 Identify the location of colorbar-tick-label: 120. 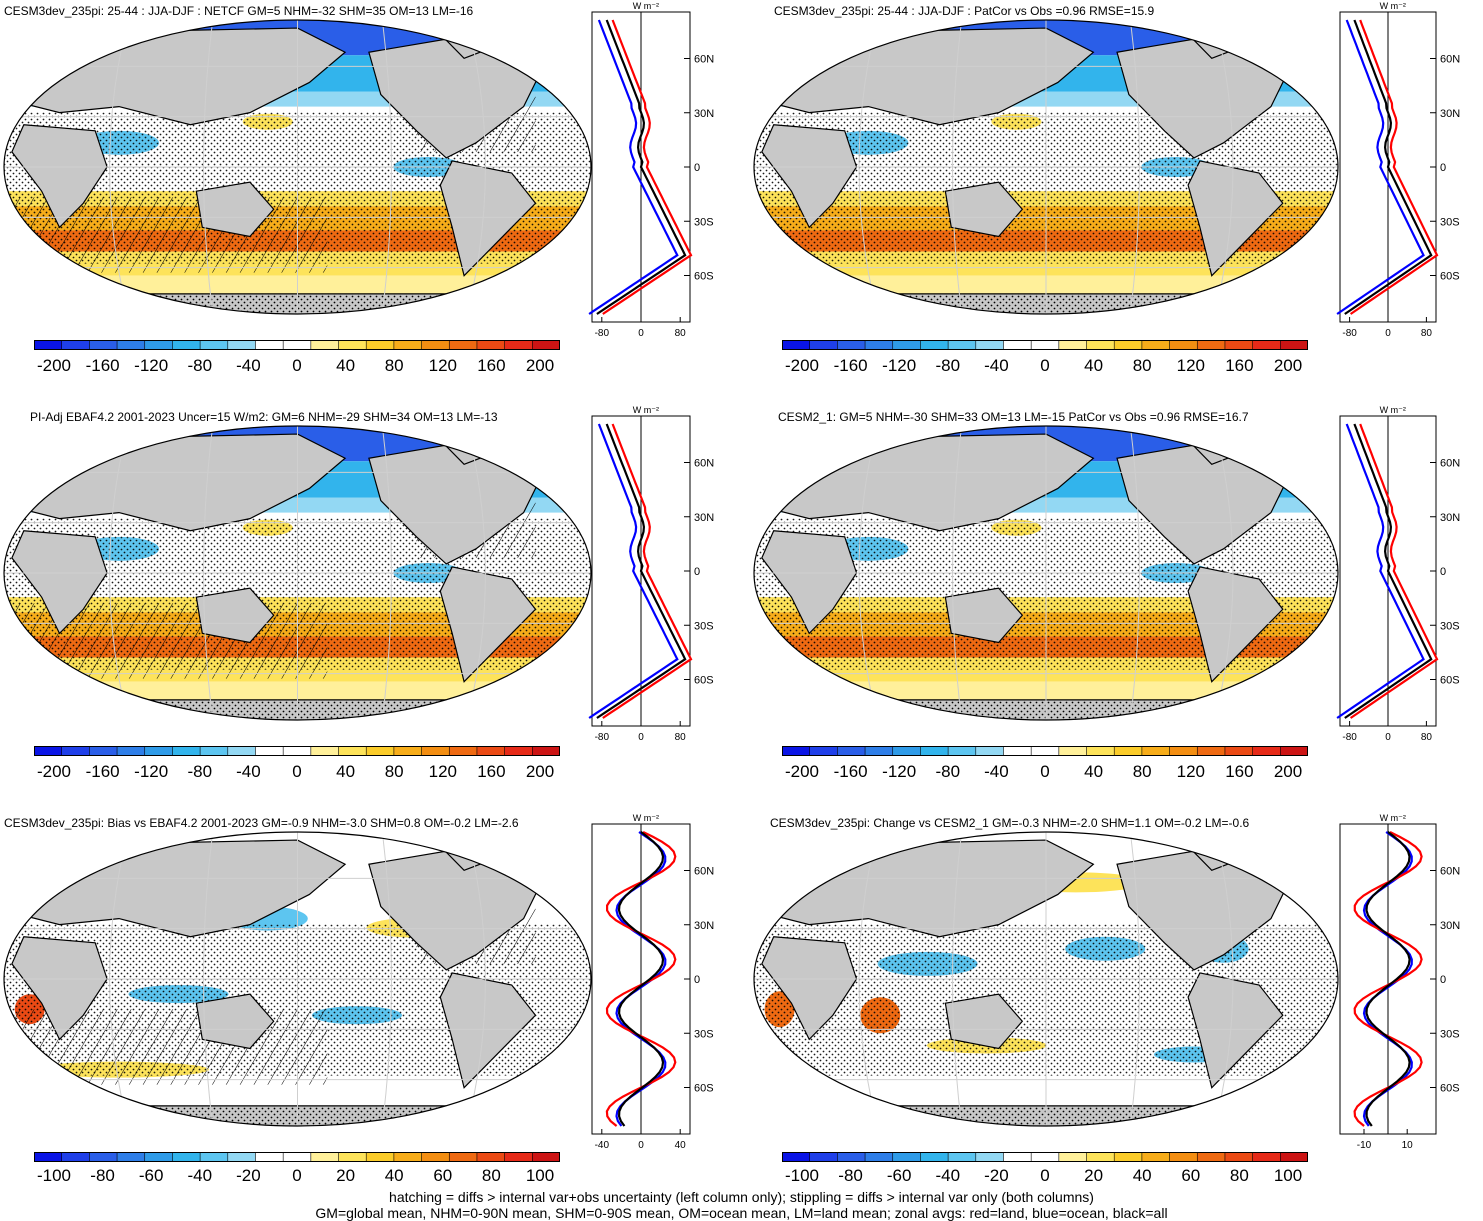
(1190, 365).